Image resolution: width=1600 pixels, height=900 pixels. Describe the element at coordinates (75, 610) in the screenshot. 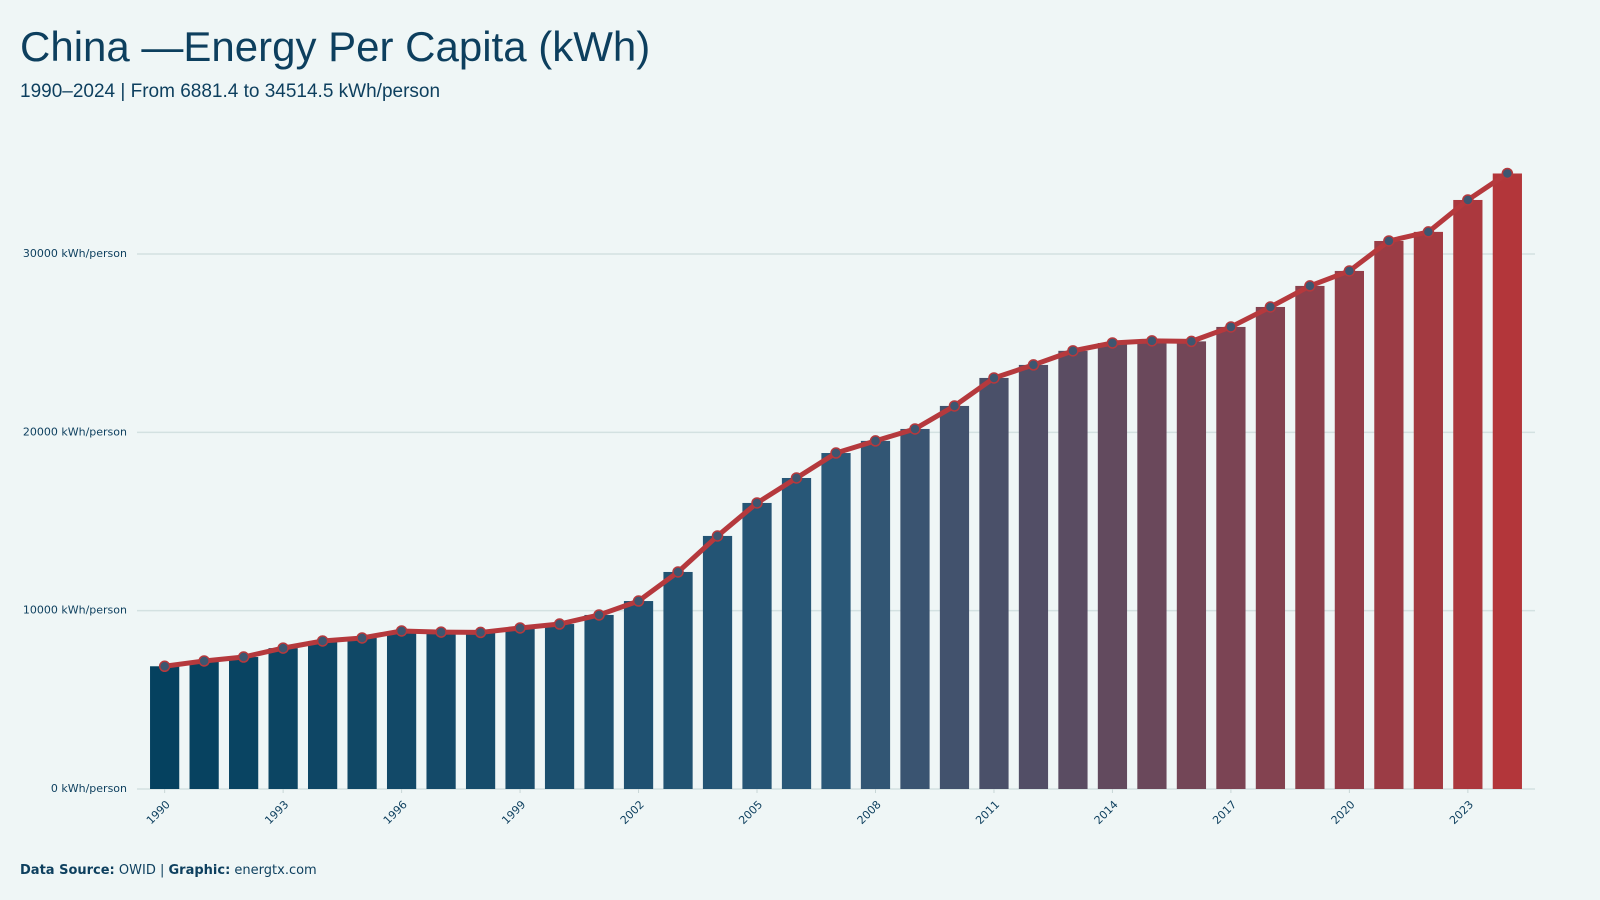

I see `y-tick-label: 10000 kWh/person` at that location.